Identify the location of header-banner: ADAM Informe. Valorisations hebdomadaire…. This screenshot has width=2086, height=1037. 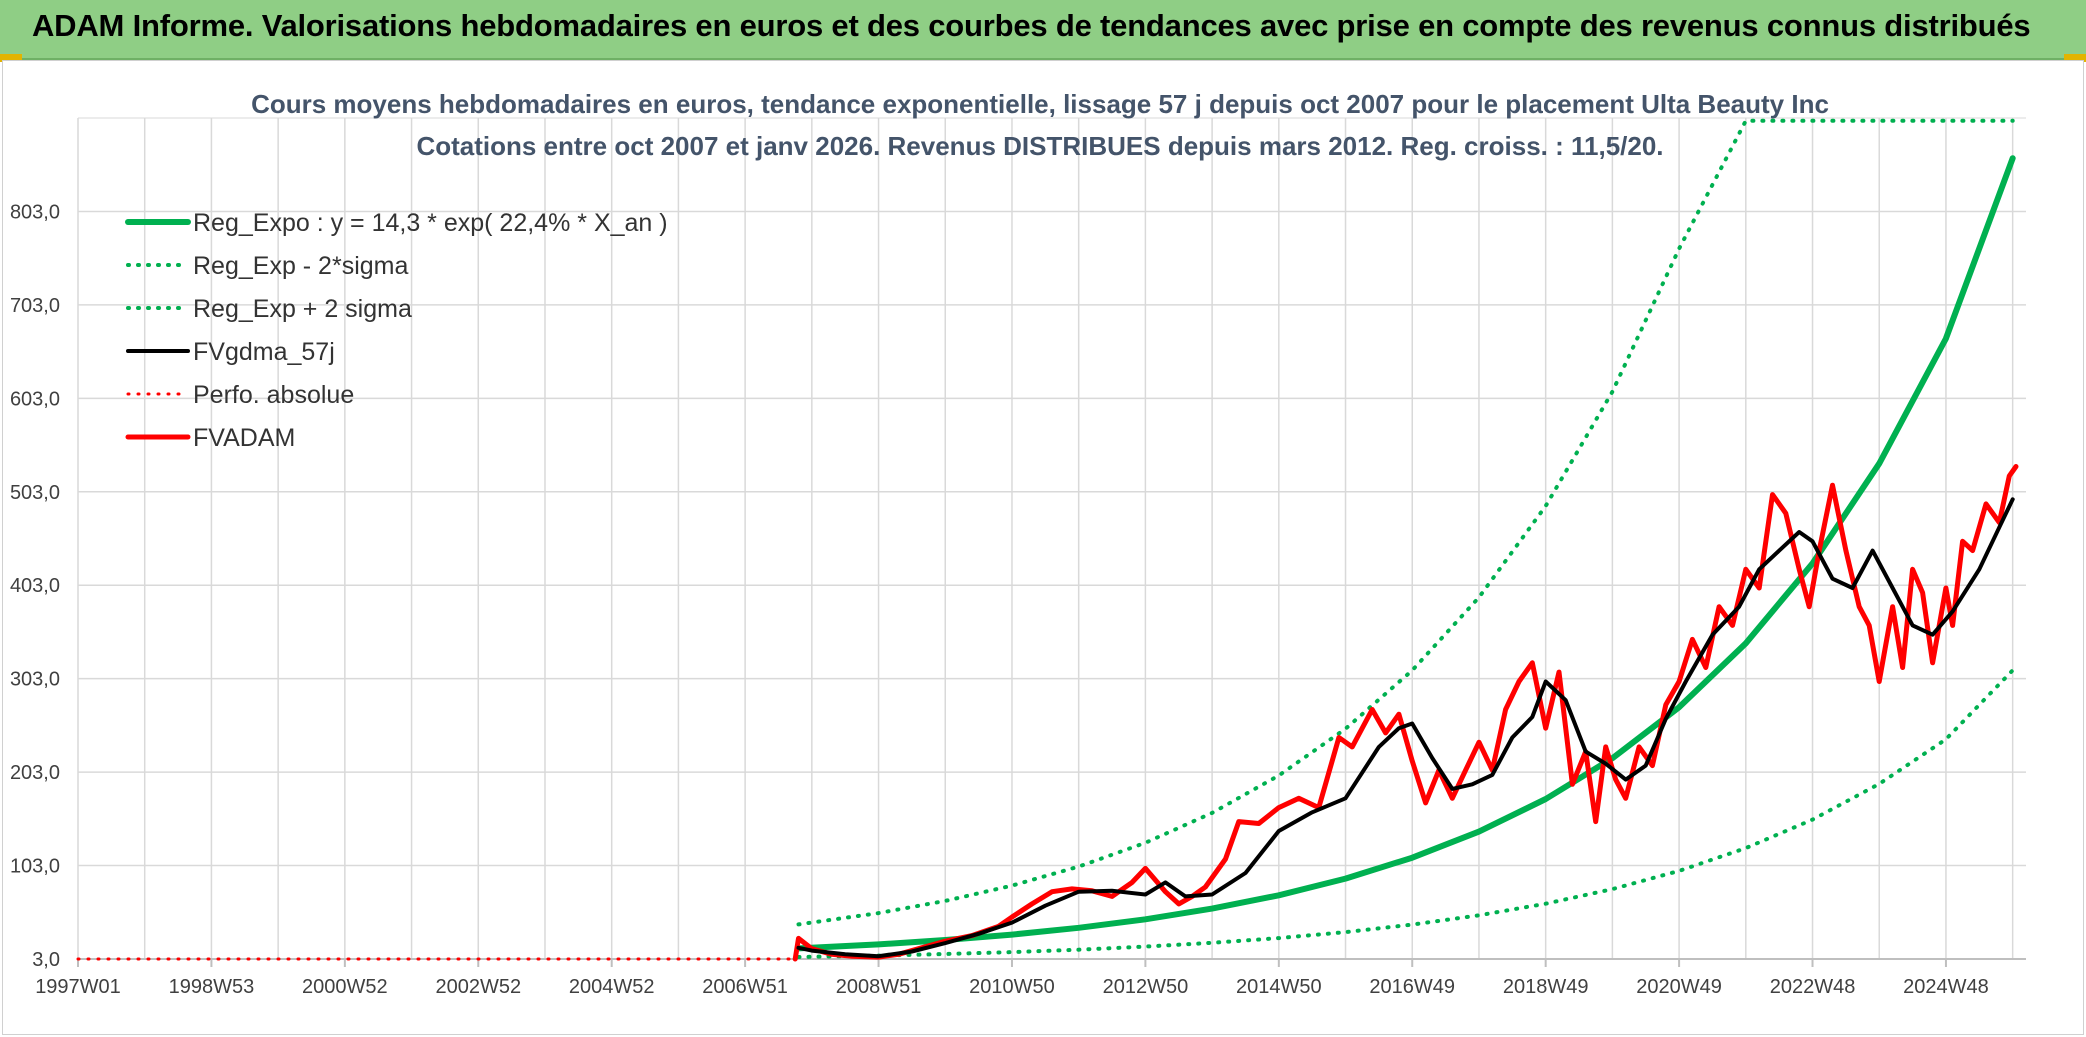
(1043, 30).